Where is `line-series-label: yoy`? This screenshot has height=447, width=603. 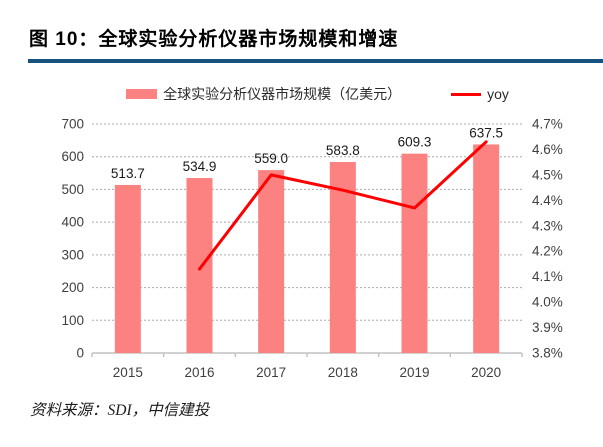
line-series-label: yoy is located at coordinates (498, 94).